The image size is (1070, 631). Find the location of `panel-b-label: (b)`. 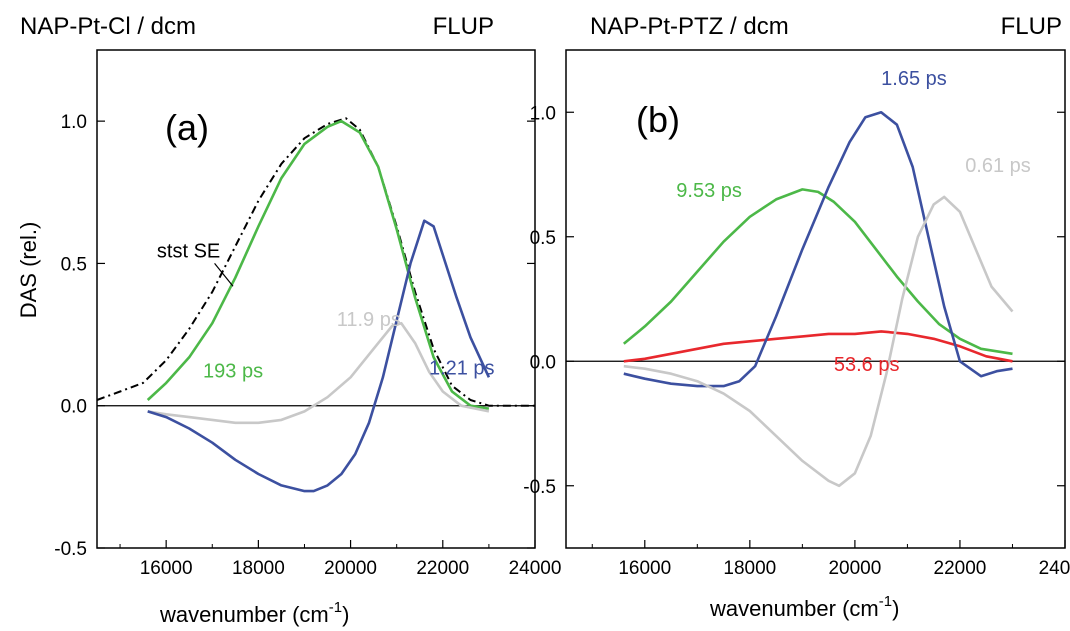

panel-b-label: (b) is located at coordinates (658, 119).